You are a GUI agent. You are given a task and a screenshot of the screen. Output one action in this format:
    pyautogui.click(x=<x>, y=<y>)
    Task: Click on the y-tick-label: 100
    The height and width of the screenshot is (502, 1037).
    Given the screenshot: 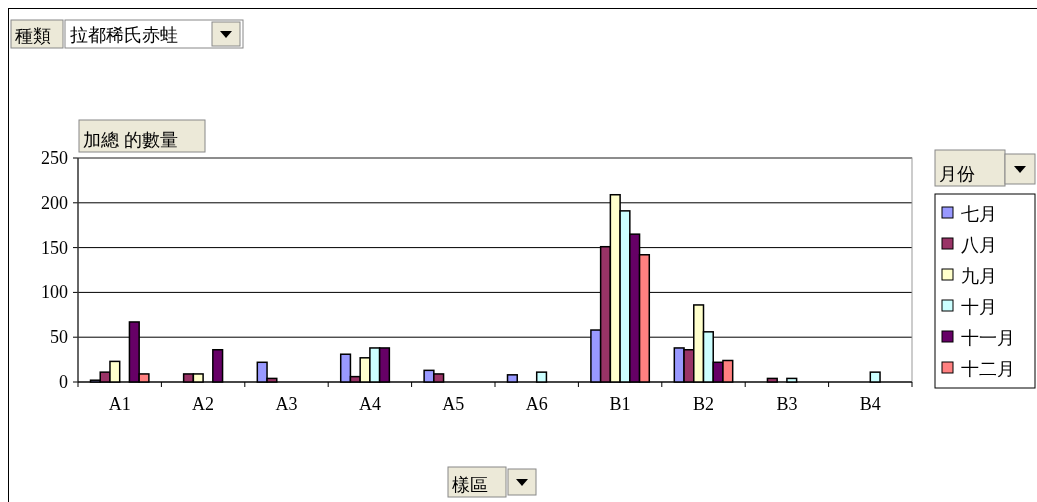 What is the action you would take?
    pyautogui.click(x=54, y=292)
    